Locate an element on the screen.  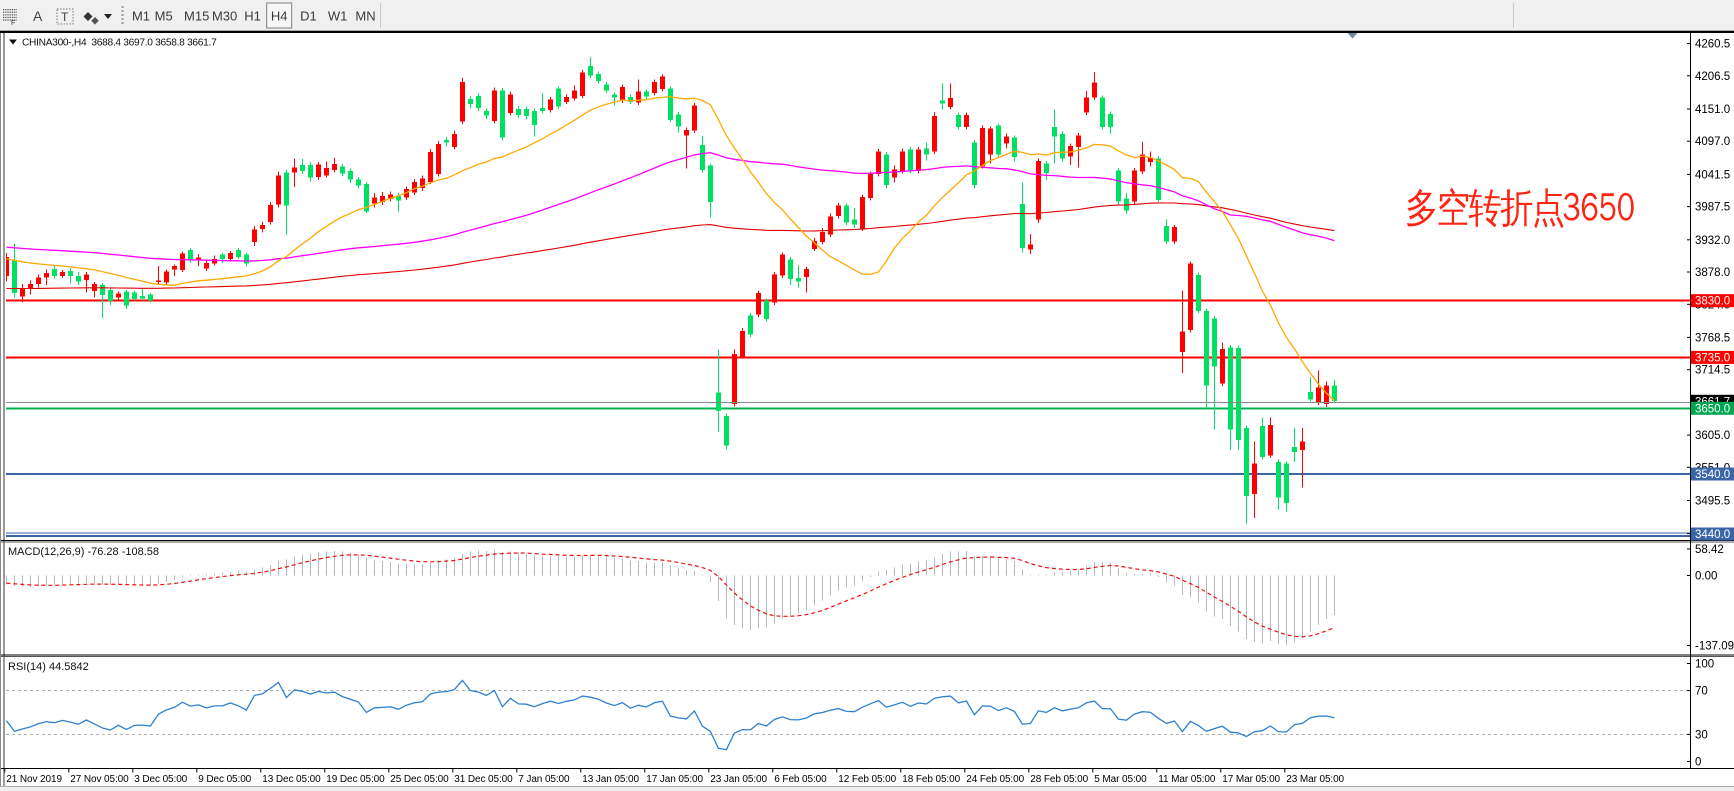
svg-text: 3605.0 is located at coordinates (1712, 436).